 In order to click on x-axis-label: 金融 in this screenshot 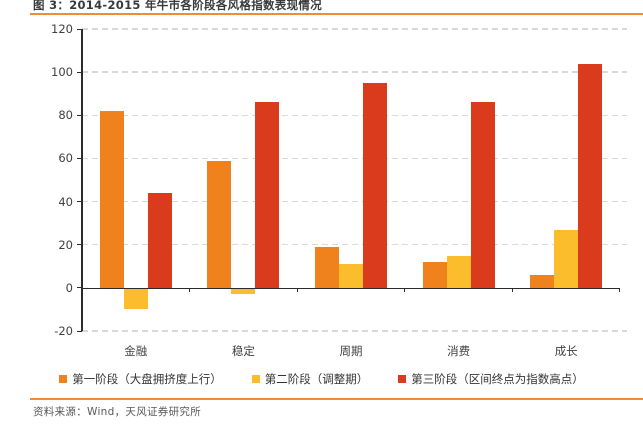, I will do `click(136, 351)`.